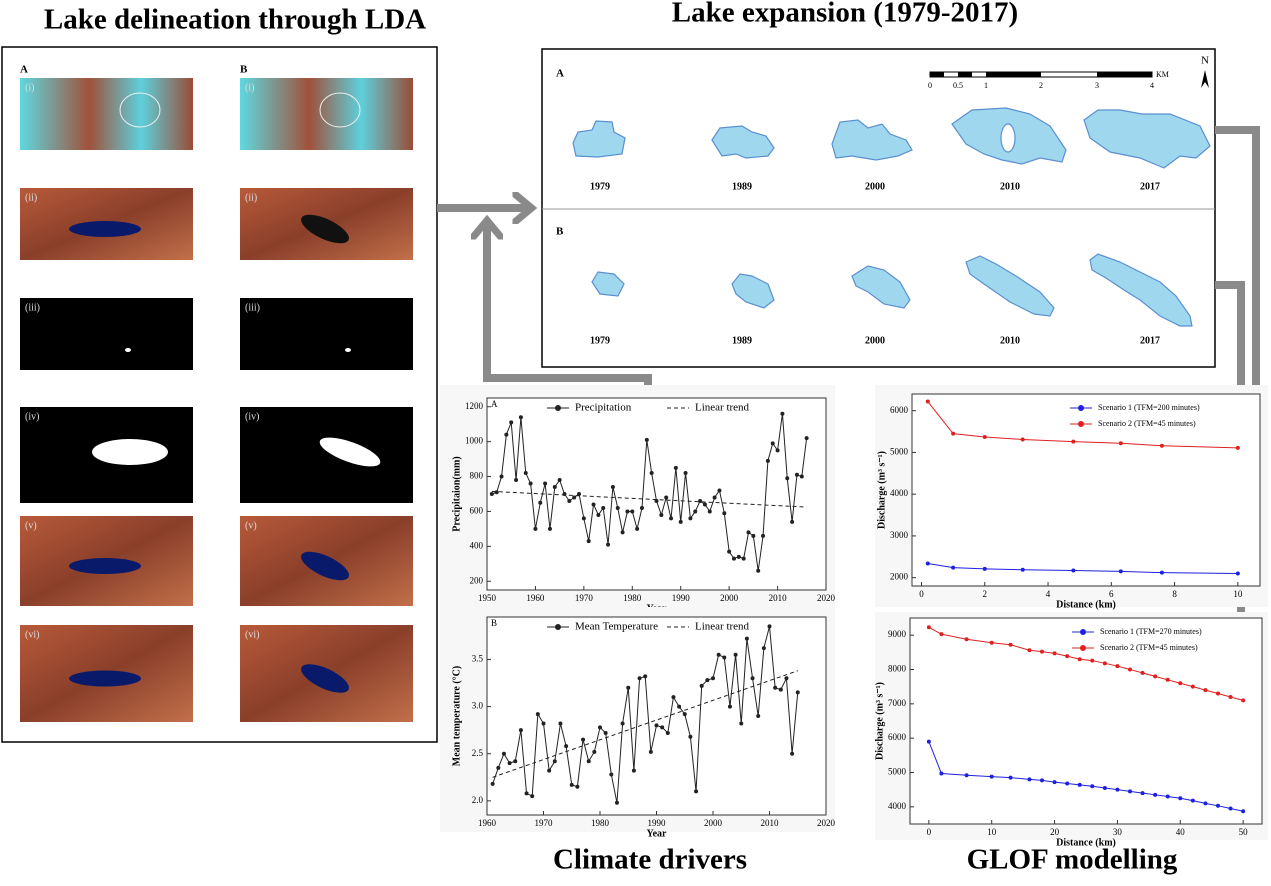  What do you see at coordinates (249, 87) in the screenshot?
I see `row-label: (i)` at bounding box center [249, 87].